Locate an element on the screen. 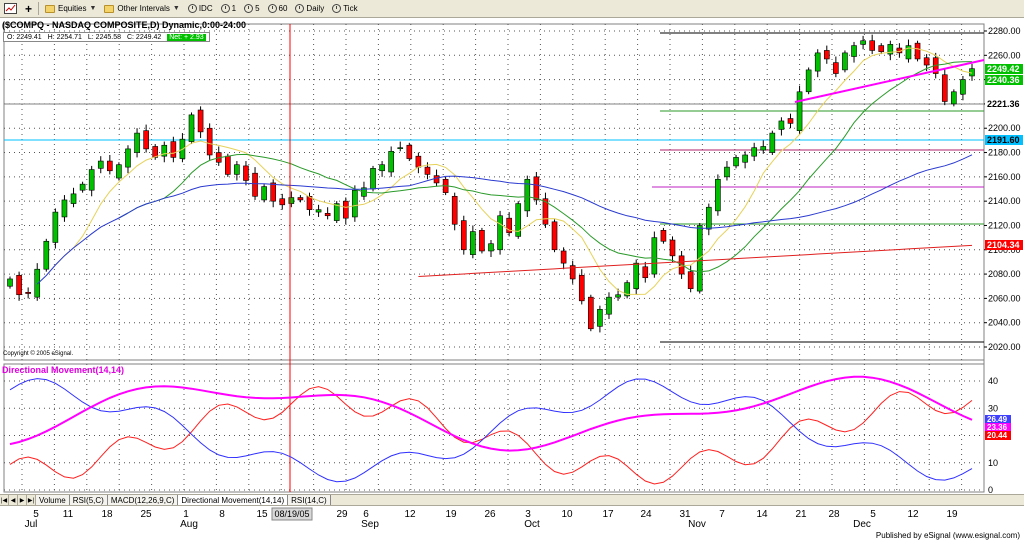  price-tag-text: 2104.34 is located at coordinates (1003, 245).